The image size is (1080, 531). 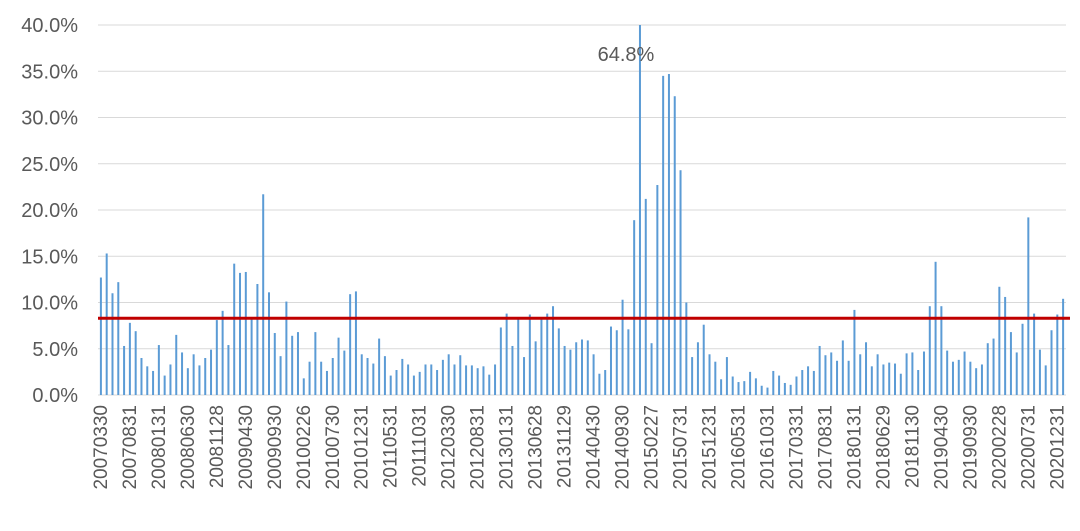 I want to click on x-tick-label: 20200731, so click(x=1028, y=447).